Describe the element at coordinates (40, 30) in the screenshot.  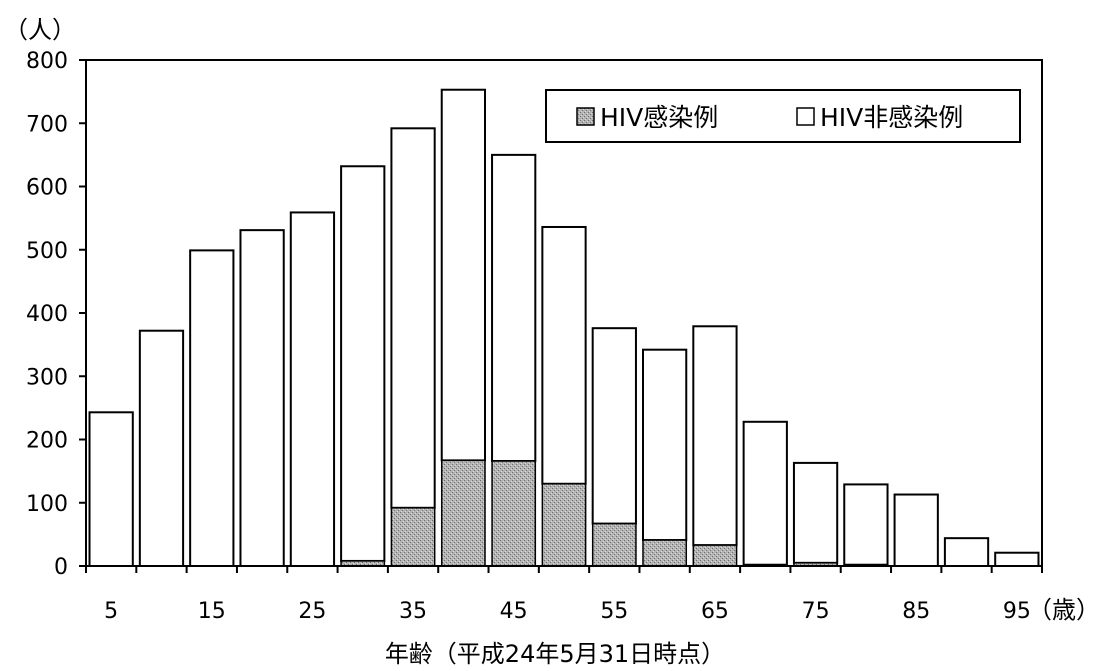
I see `y-axis-unit: （人）` at that location.